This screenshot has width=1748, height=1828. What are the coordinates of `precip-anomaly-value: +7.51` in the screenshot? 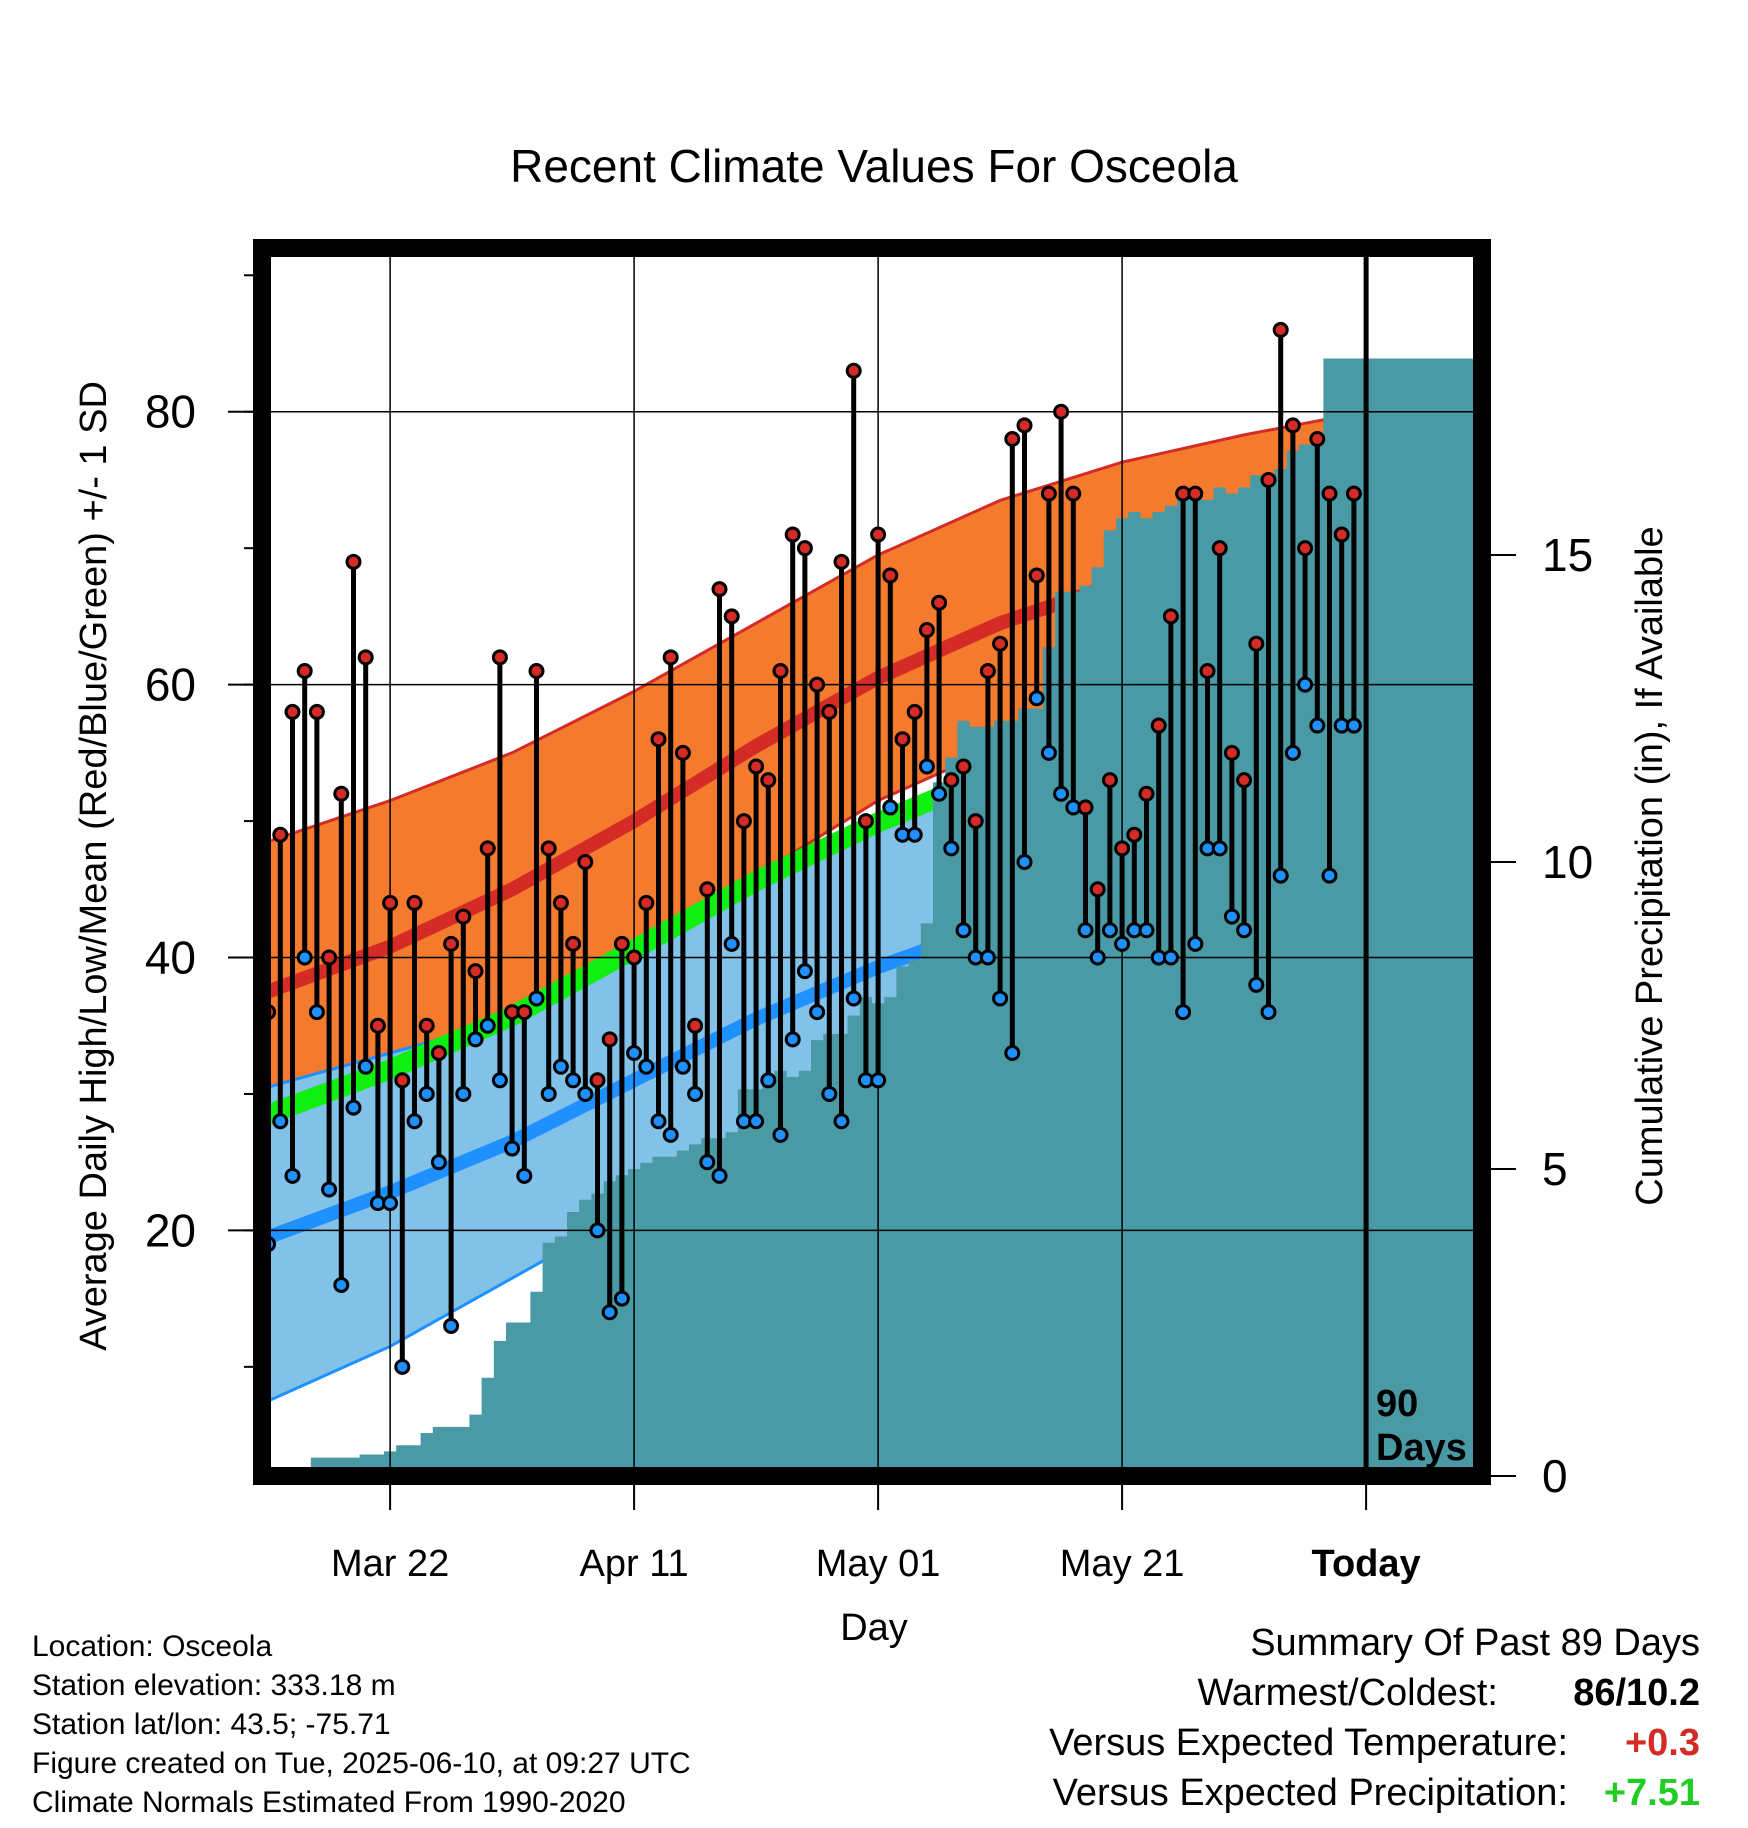 It's located at (1651, 1793).